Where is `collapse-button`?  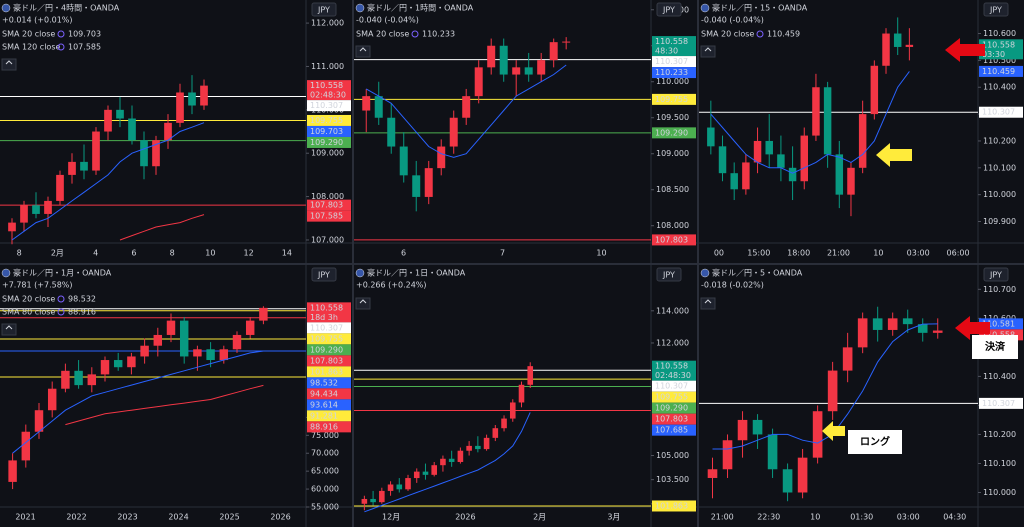
collapse-button is located at coordinates (9, 329).